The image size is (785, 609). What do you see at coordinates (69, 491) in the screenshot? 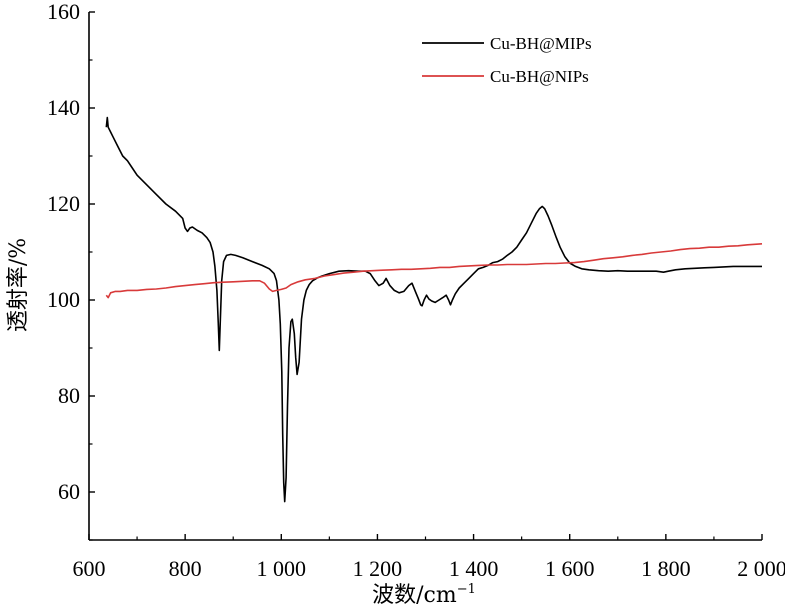
I see `y-tick-label: 60` at bounding box center [69, 491].